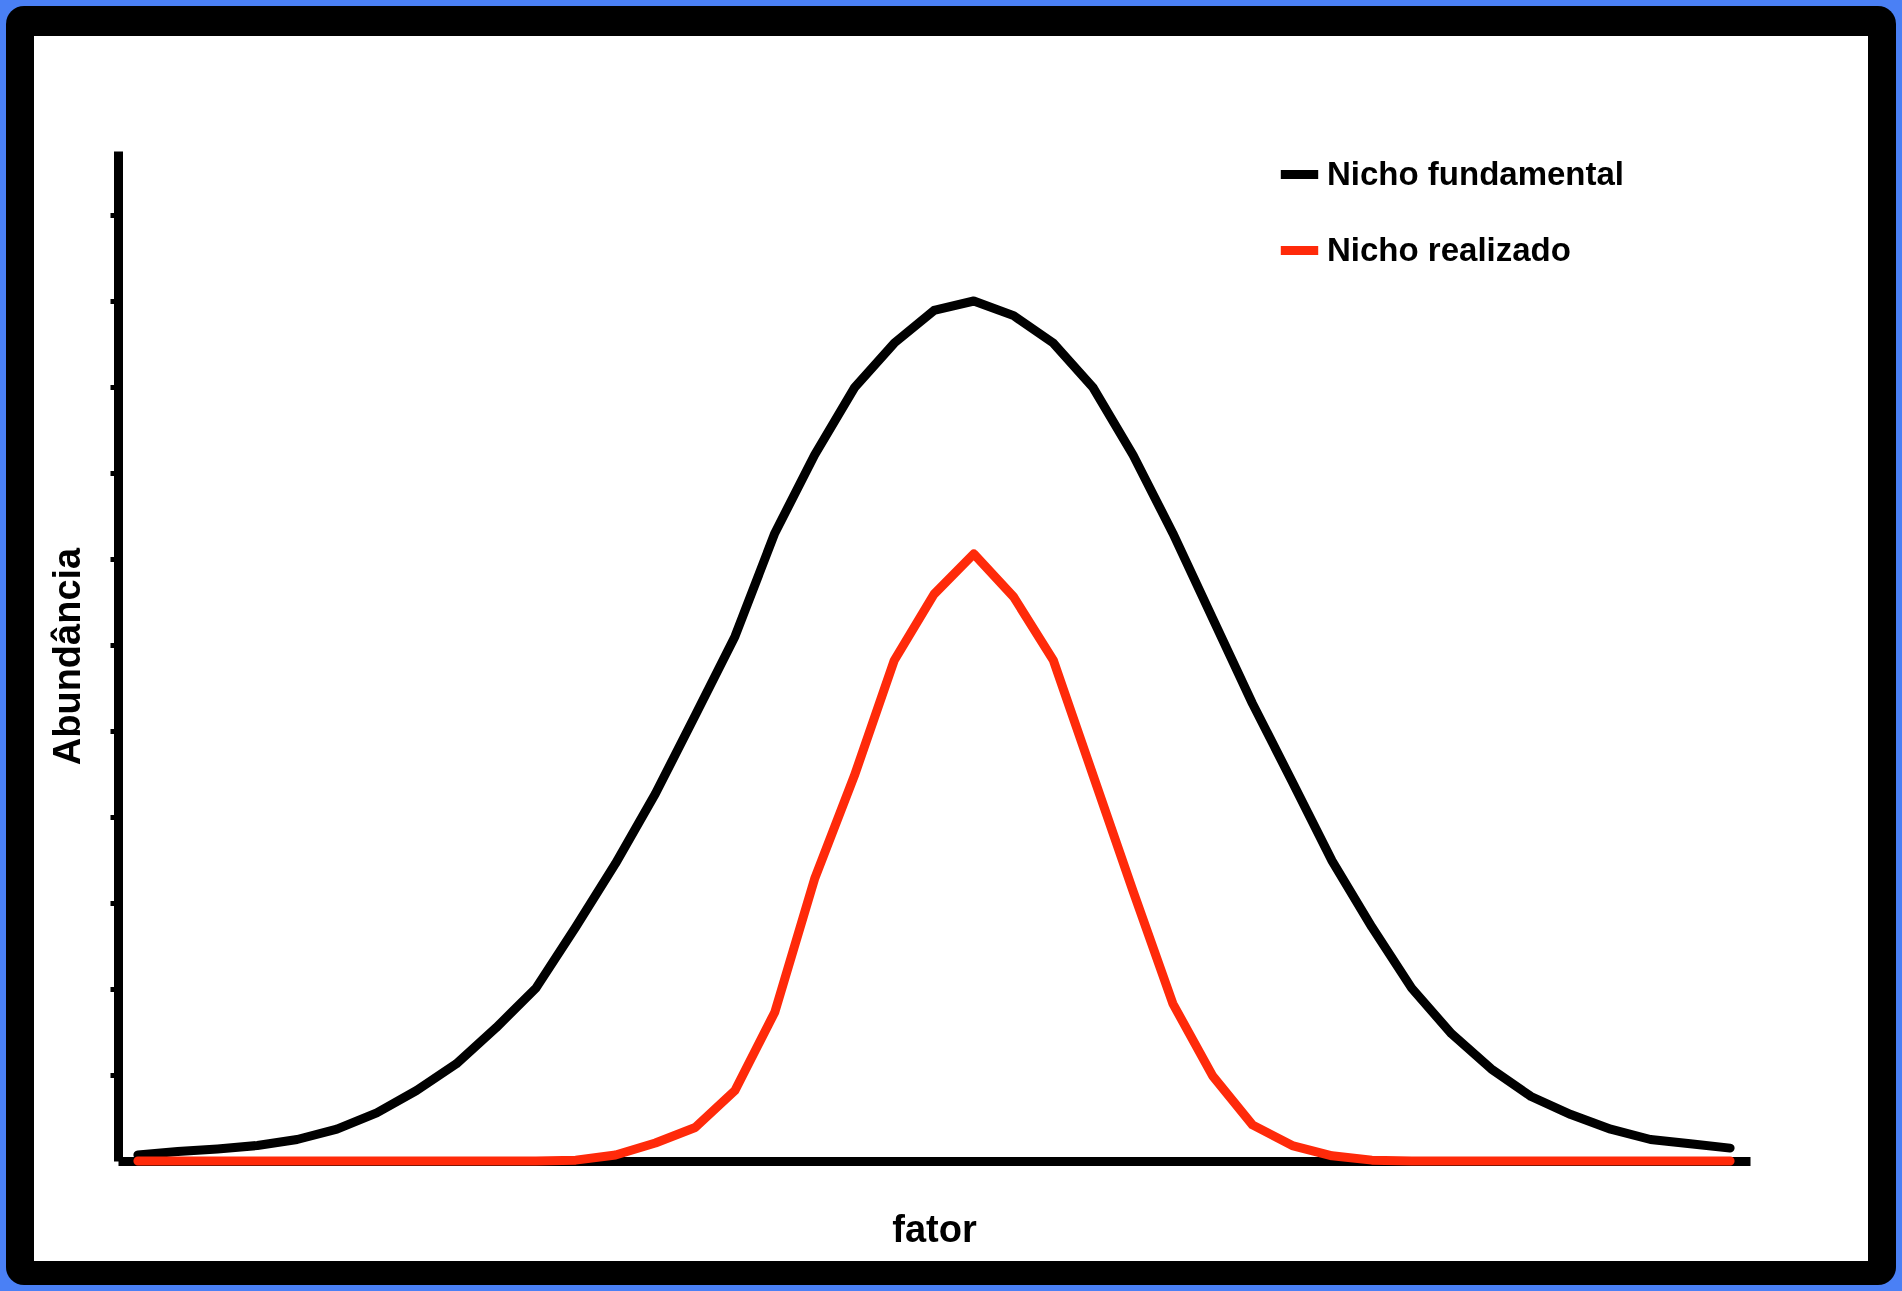 Image resolution: width=1902 pixels, height=1291 pixels. Describe the element at coordinates (67, 656) in the screenshot. I see `y-axis-title: Abundância` at that location.